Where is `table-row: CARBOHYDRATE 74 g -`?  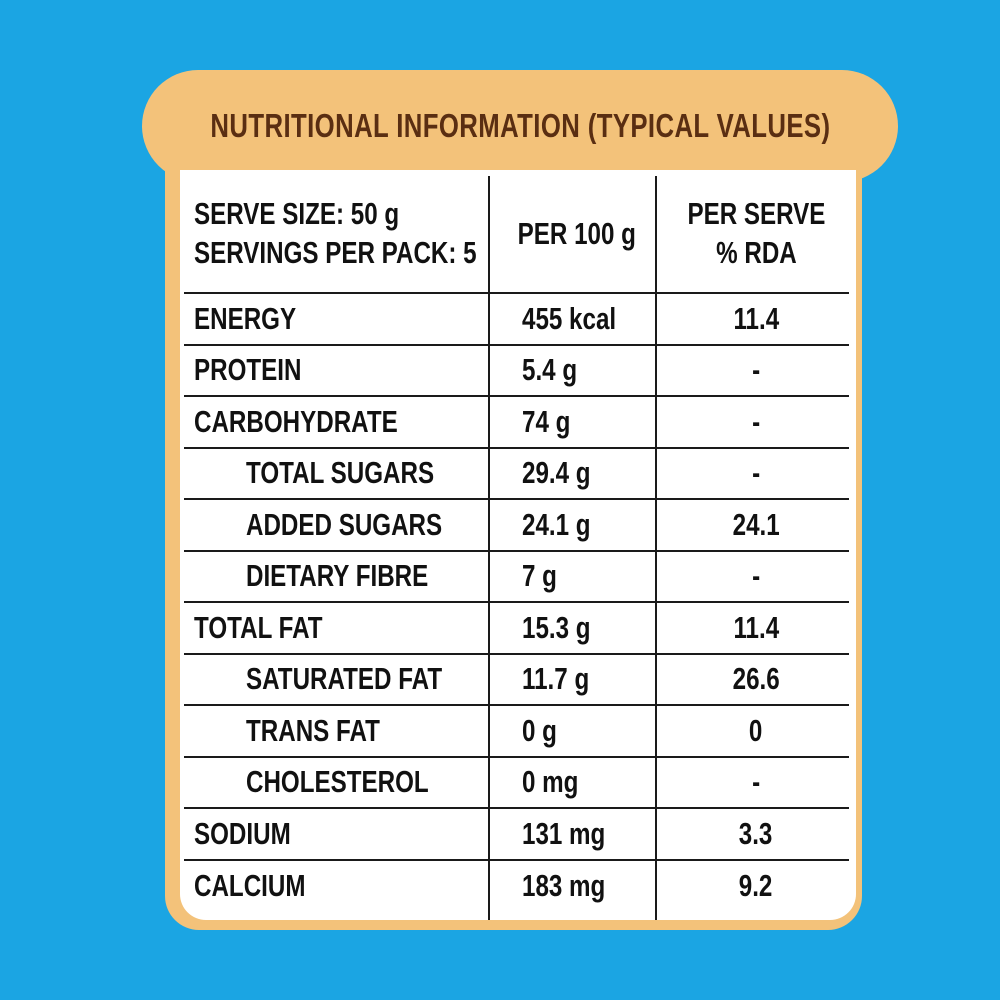
table-row: CARBOHYDRATE 74 g - is located at coordinates (516, 423).